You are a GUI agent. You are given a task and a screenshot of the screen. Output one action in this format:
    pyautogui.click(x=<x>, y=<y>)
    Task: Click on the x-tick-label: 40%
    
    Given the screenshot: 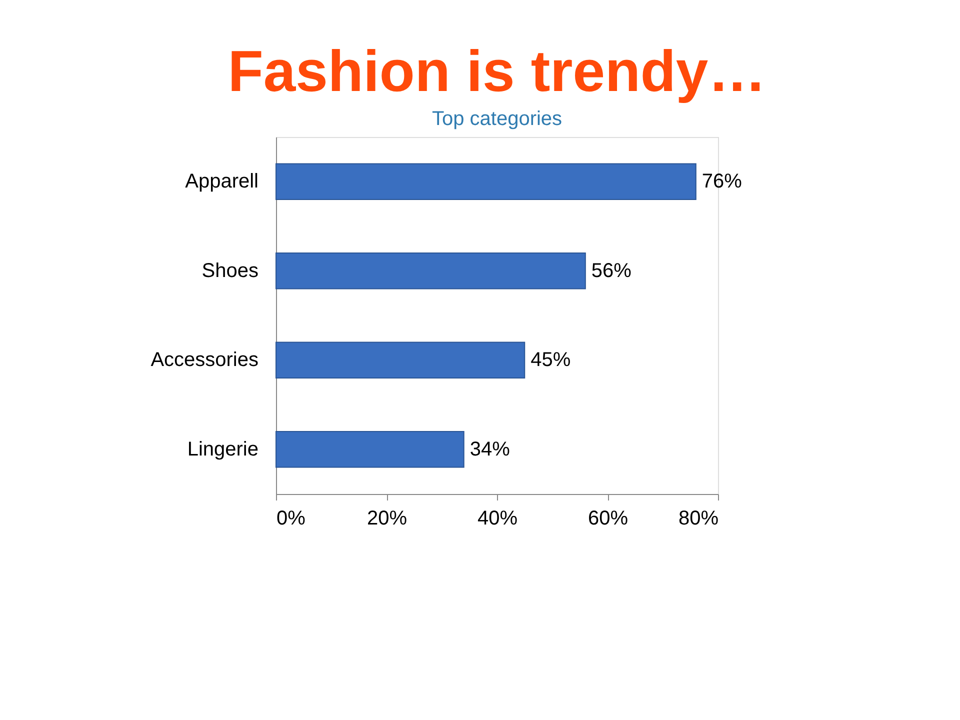 What is the action you would take?
    pyautogui.click(x=497, y=519)
    